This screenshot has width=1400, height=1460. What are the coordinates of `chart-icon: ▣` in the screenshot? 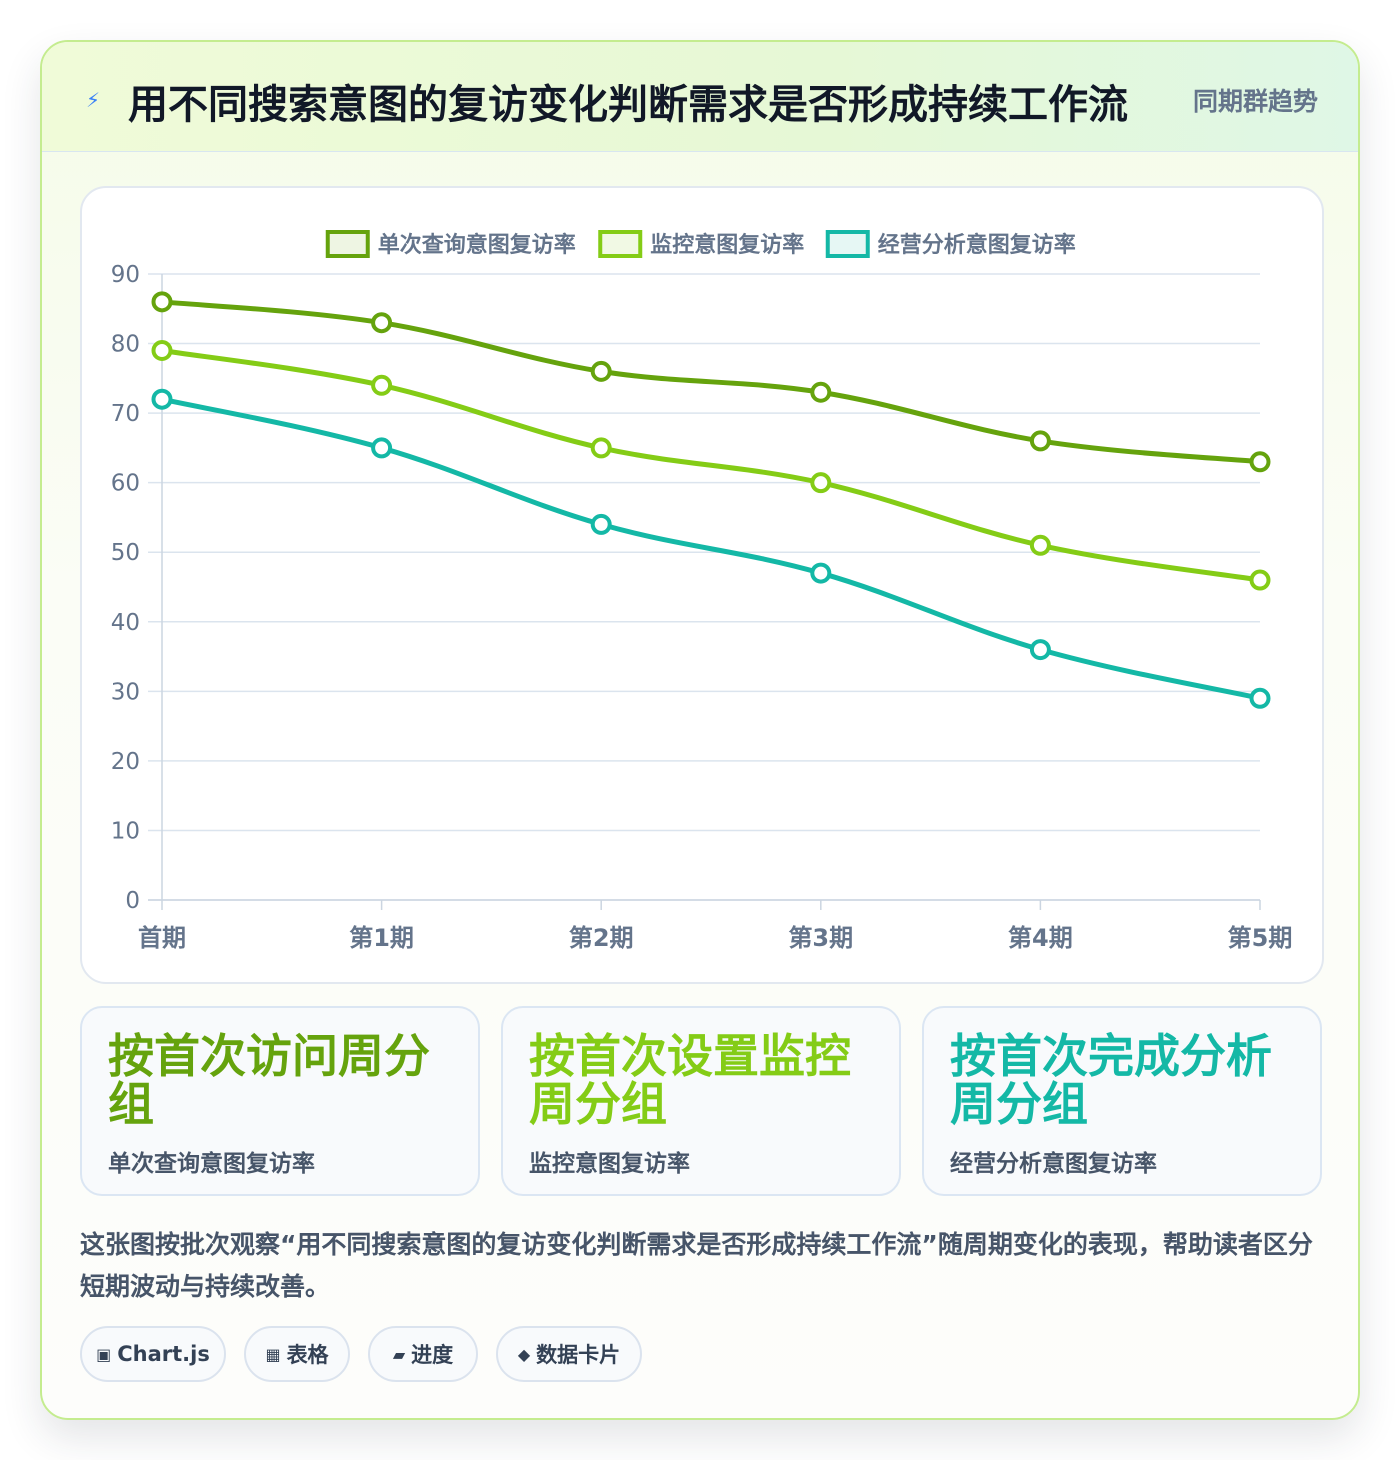 It's located at (104, 1354).